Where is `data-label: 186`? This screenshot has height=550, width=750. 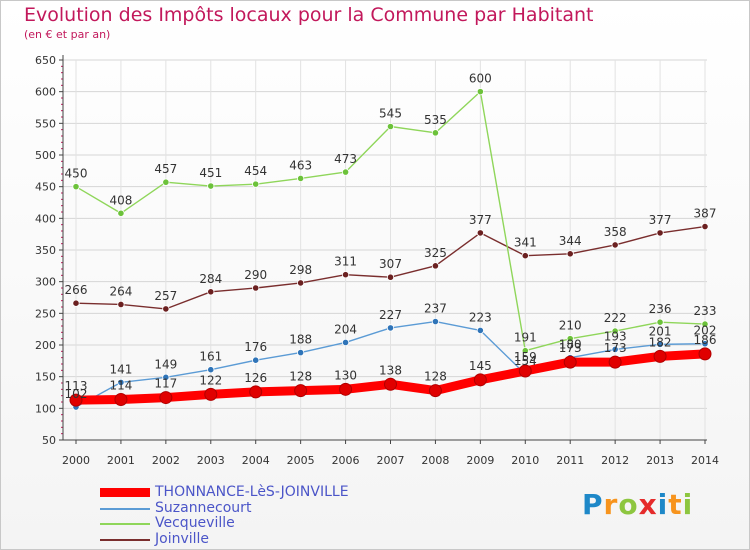 data-label: 186 is located at coordinates (705, 340).